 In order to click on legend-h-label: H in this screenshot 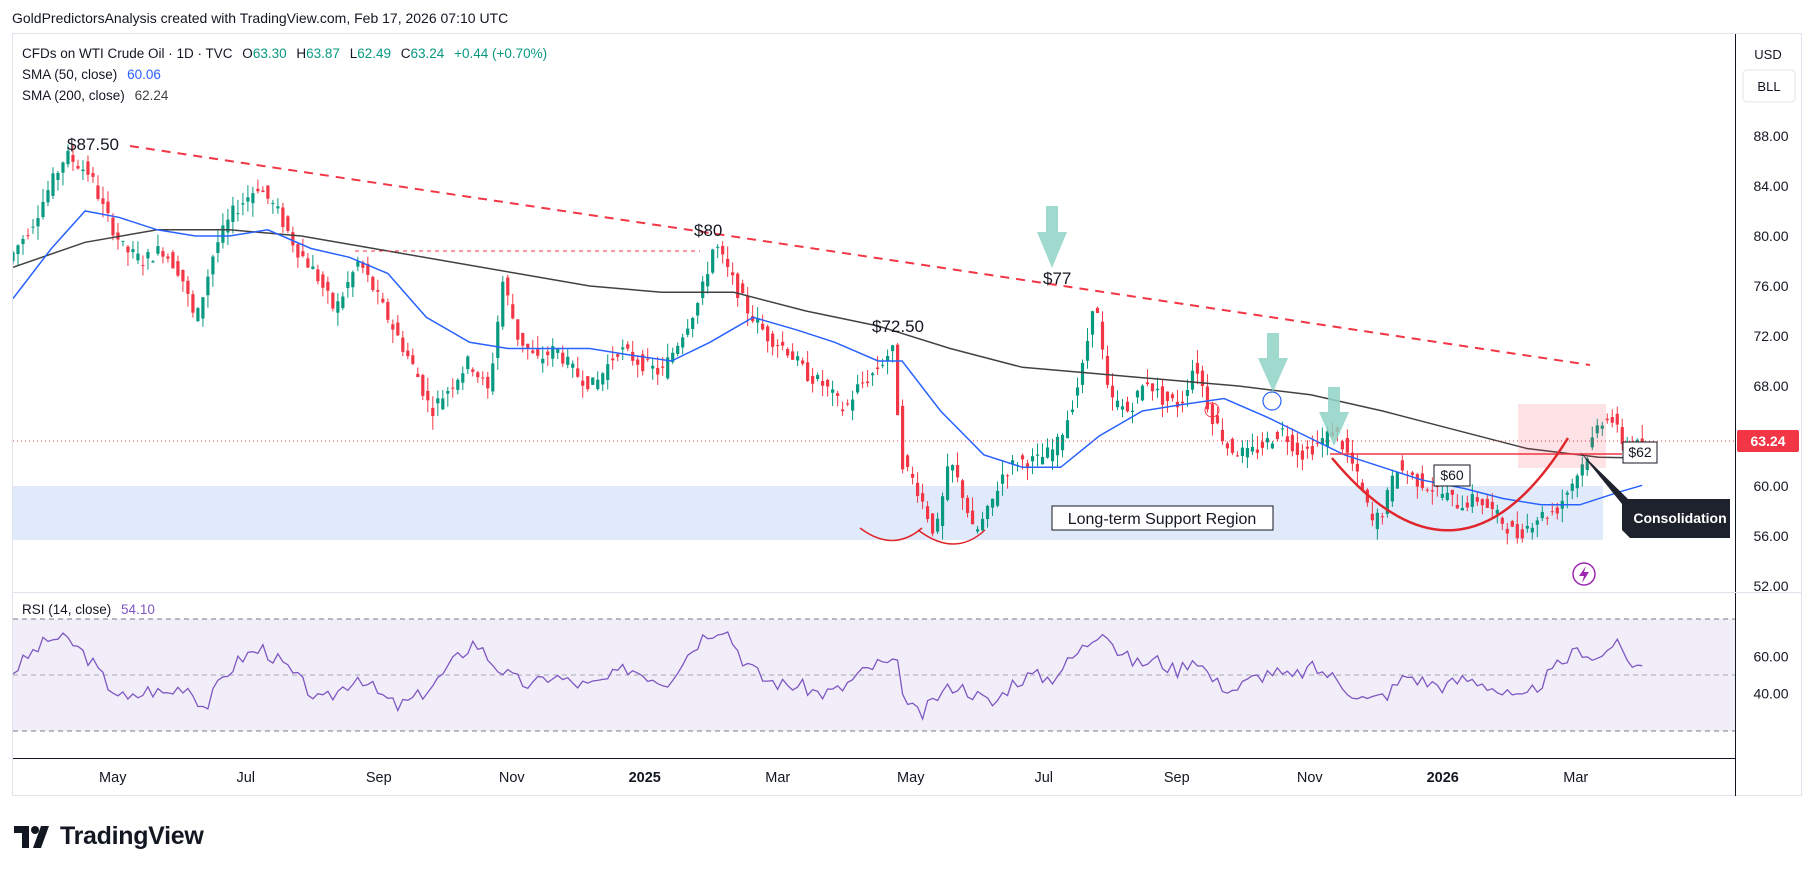, I will do `click(301, 53)`.